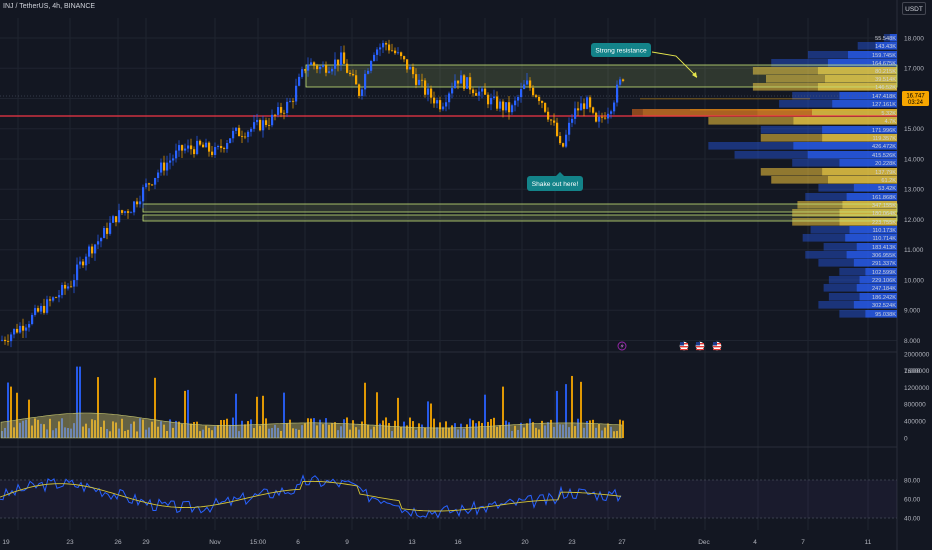 This screenshot has width=932, height=550. I want to click on volume-profile-value: 247.184K, so click(884, 289).